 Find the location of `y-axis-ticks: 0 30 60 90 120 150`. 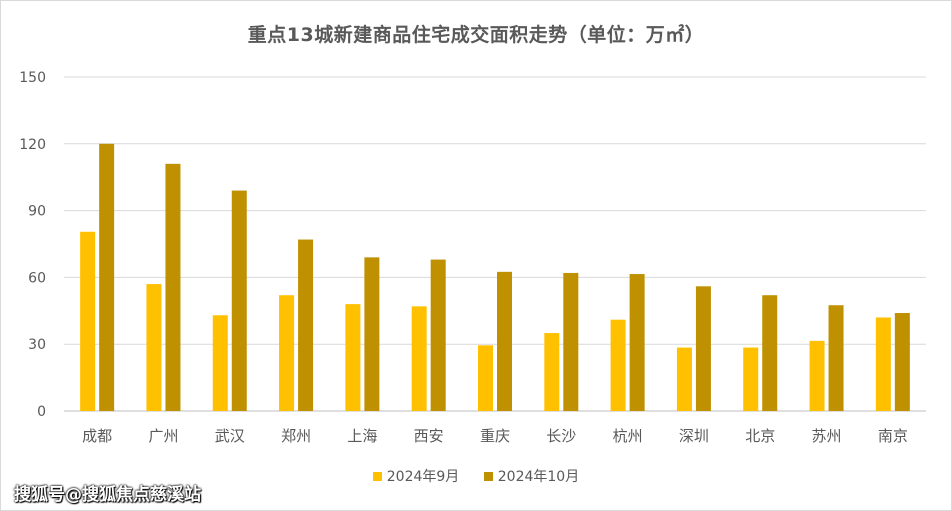

y-axis-ticks: 0 30 60 90 120 150 is located at coordinates (32, 245).